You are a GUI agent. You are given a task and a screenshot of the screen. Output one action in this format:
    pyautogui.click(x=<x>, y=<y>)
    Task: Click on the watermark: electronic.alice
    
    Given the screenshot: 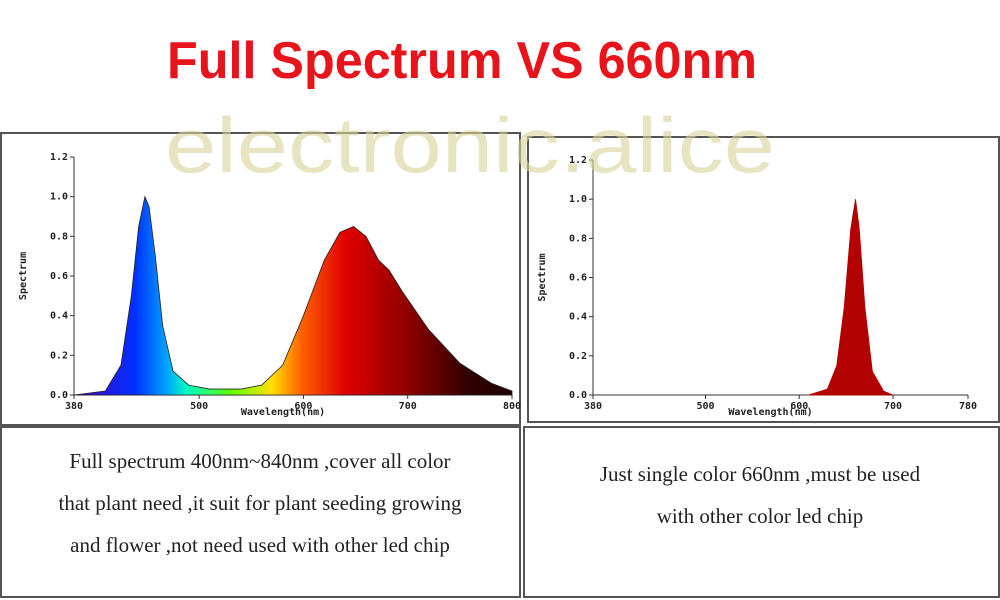 What is the action you would take?
    pyautogui.click(x=470, y=145)
    